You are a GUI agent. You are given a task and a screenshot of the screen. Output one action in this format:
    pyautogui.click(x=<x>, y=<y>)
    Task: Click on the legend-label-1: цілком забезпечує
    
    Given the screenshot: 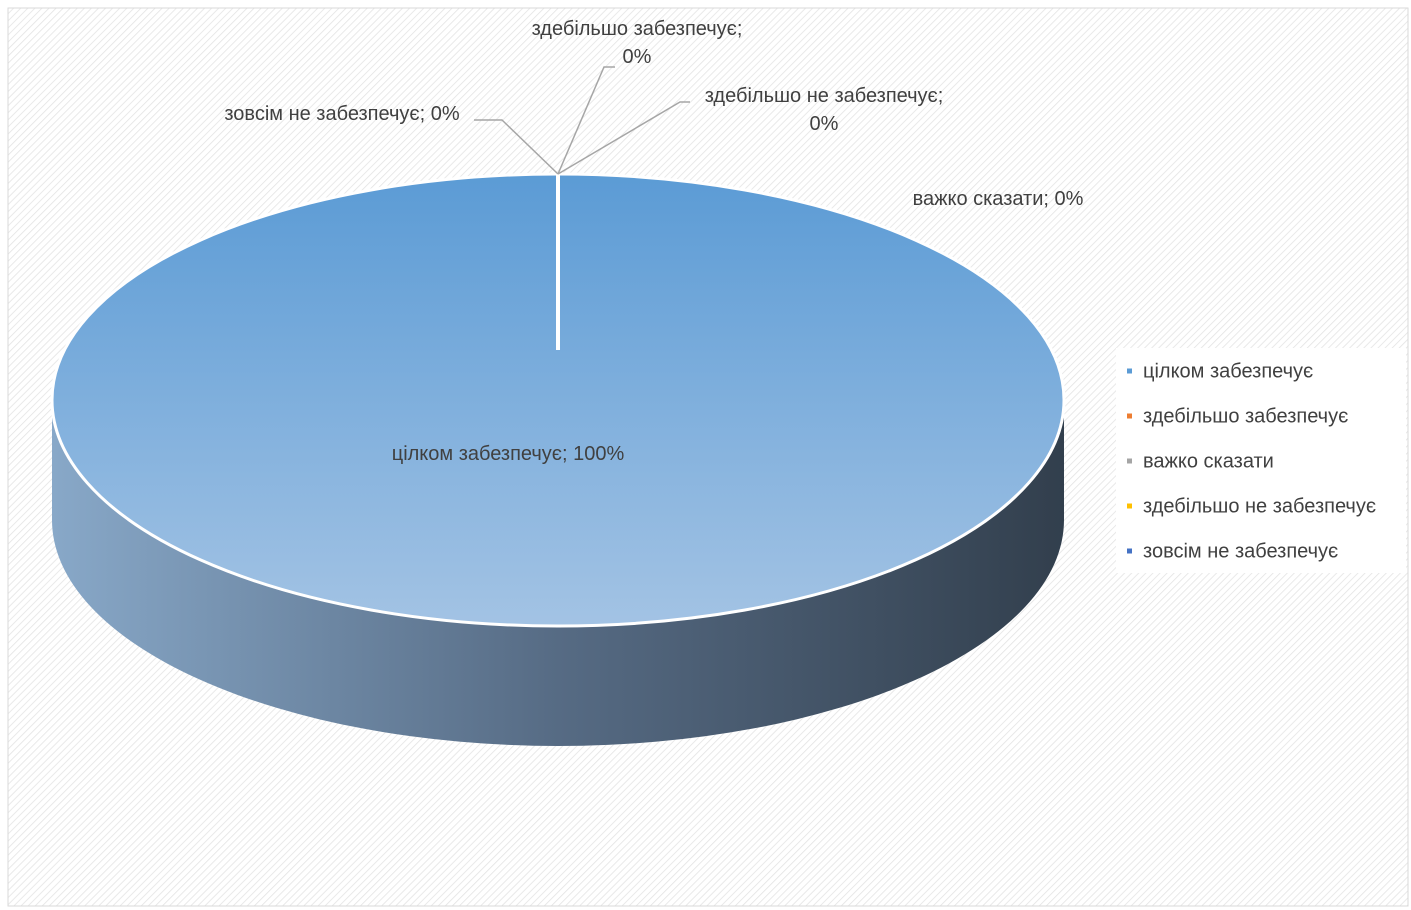 What is the action you would take?
    pyautogui.click(x=1228, y=372)
    